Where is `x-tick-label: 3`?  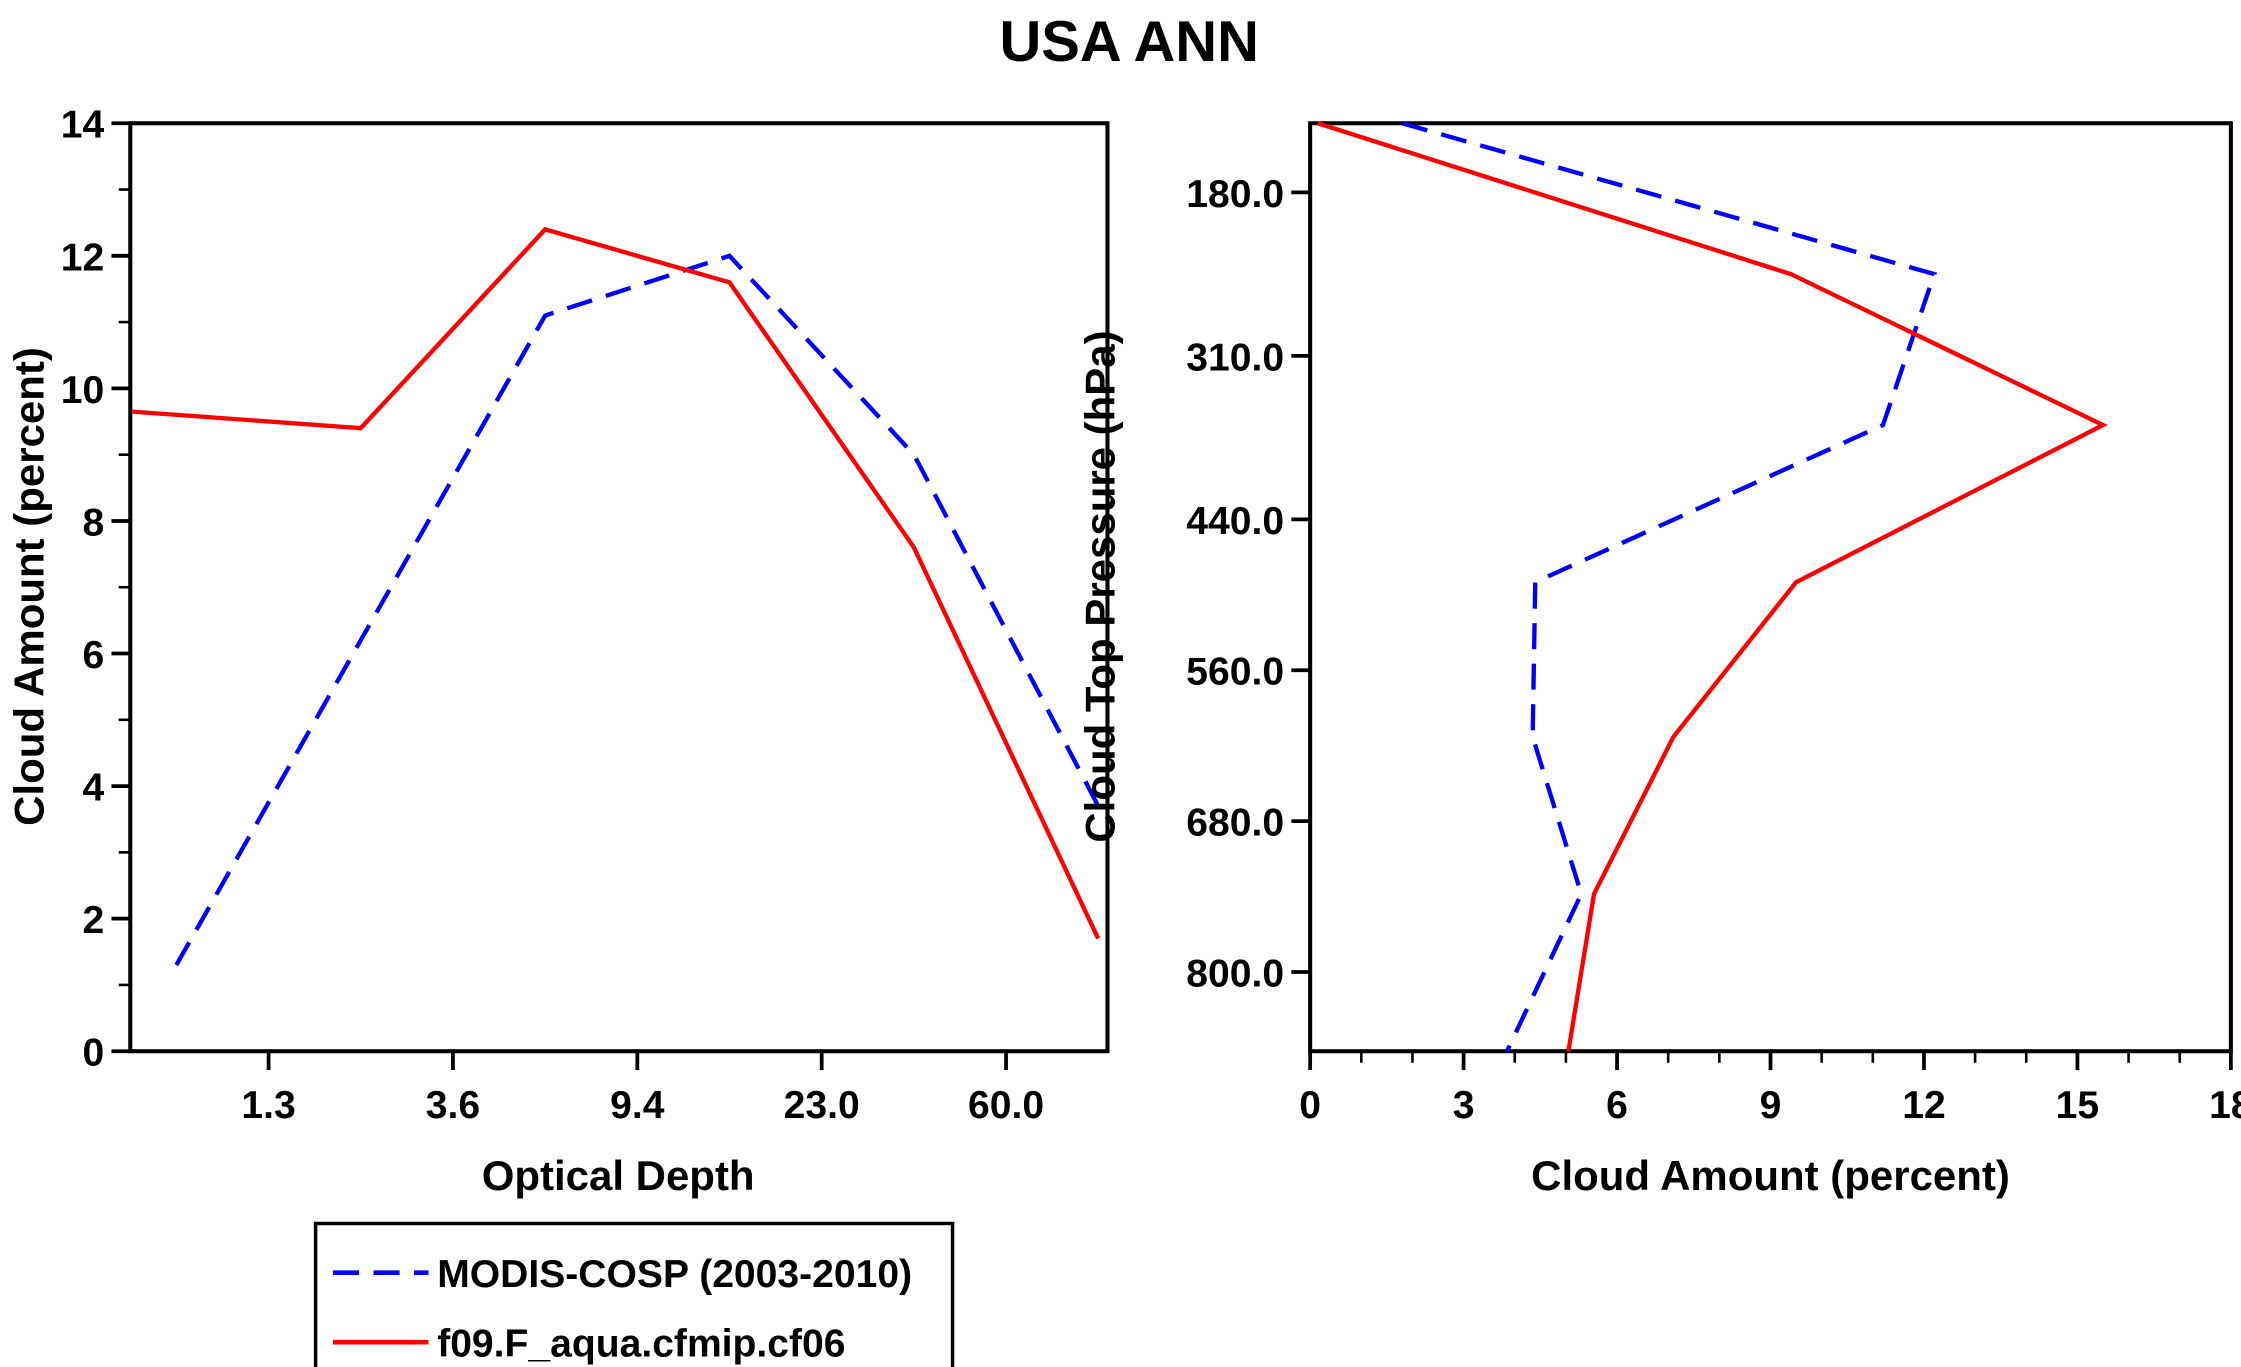 x-tick-label: 3 is located at coordinates (1464, 1105).